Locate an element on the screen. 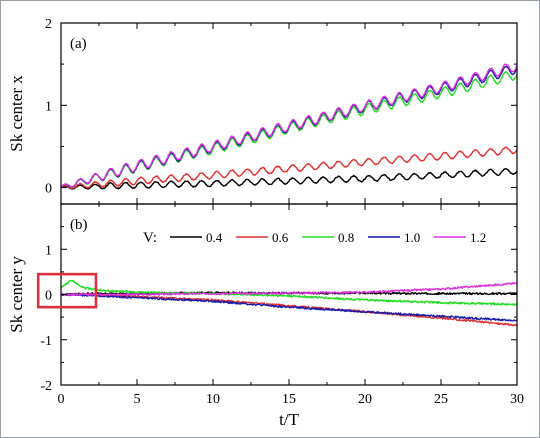 Image resolution: width=540 pixels, height=438 pixels. x-tick-label: 30 is located at coordinates (517, 399).